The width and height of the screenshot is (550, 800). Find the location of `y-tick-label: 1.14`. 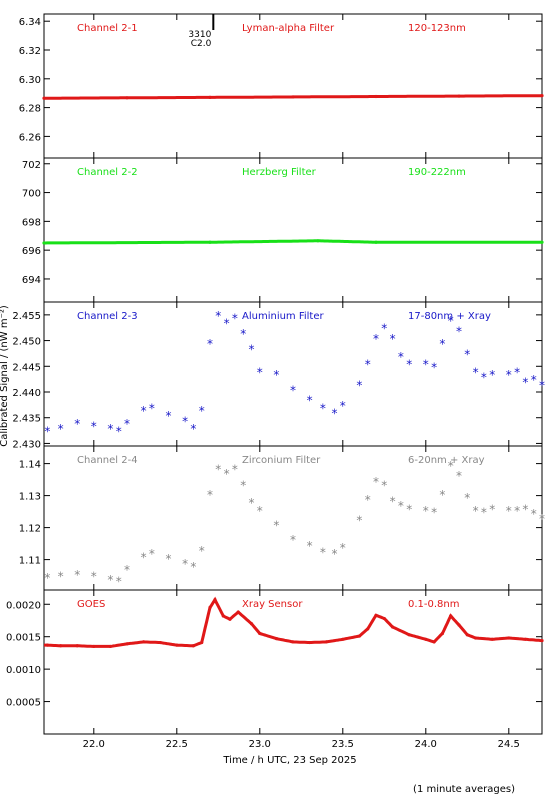

y-tick-label: 1.14 is located at coordinates (30, 465).